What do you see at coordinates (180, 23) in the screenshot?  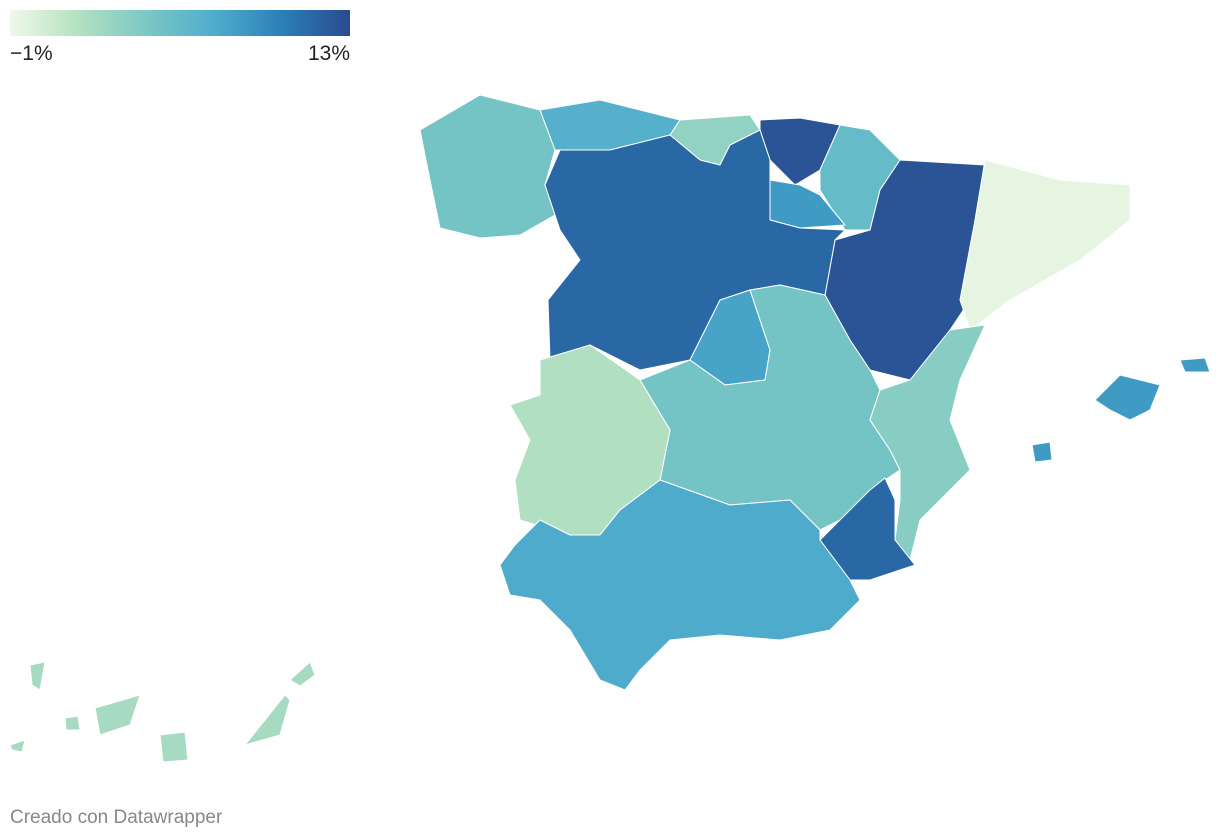 I see `legend-gradient` at bounding box center [180, 23].